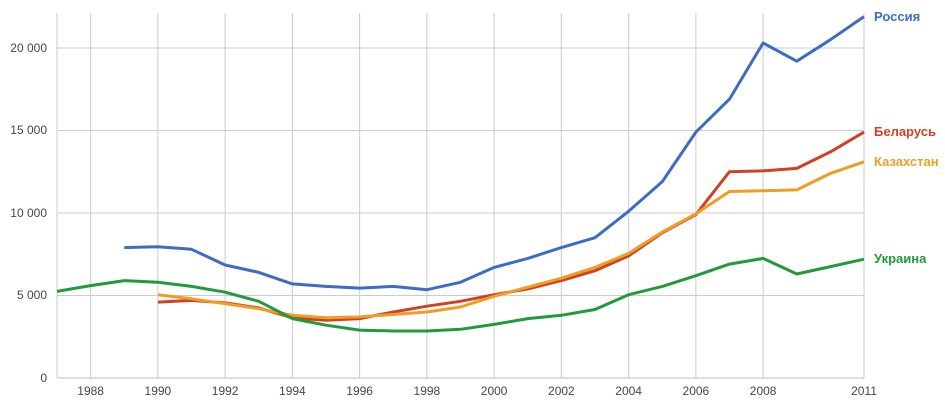 The height and width of the screenshot is (404, 945). What do you see at coordinates (905, 132) in the screenshot?
I see `series-label-belarus: Беларусь` at bounding box center [905, 132].